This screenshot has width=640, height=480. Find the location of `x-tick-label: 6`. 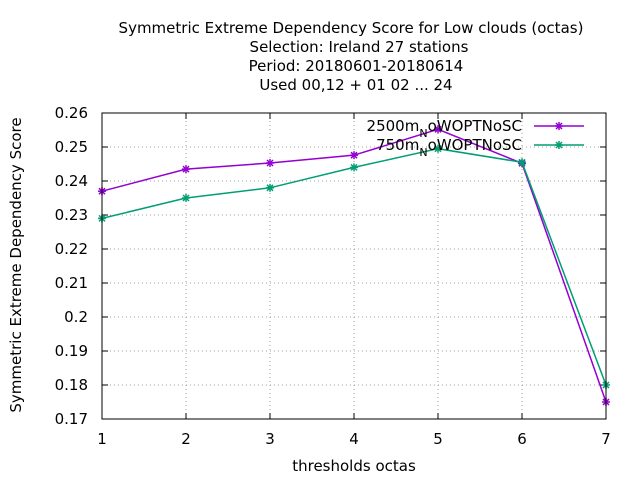

x-tick-label: 6 is located at coordinates (522, 439).